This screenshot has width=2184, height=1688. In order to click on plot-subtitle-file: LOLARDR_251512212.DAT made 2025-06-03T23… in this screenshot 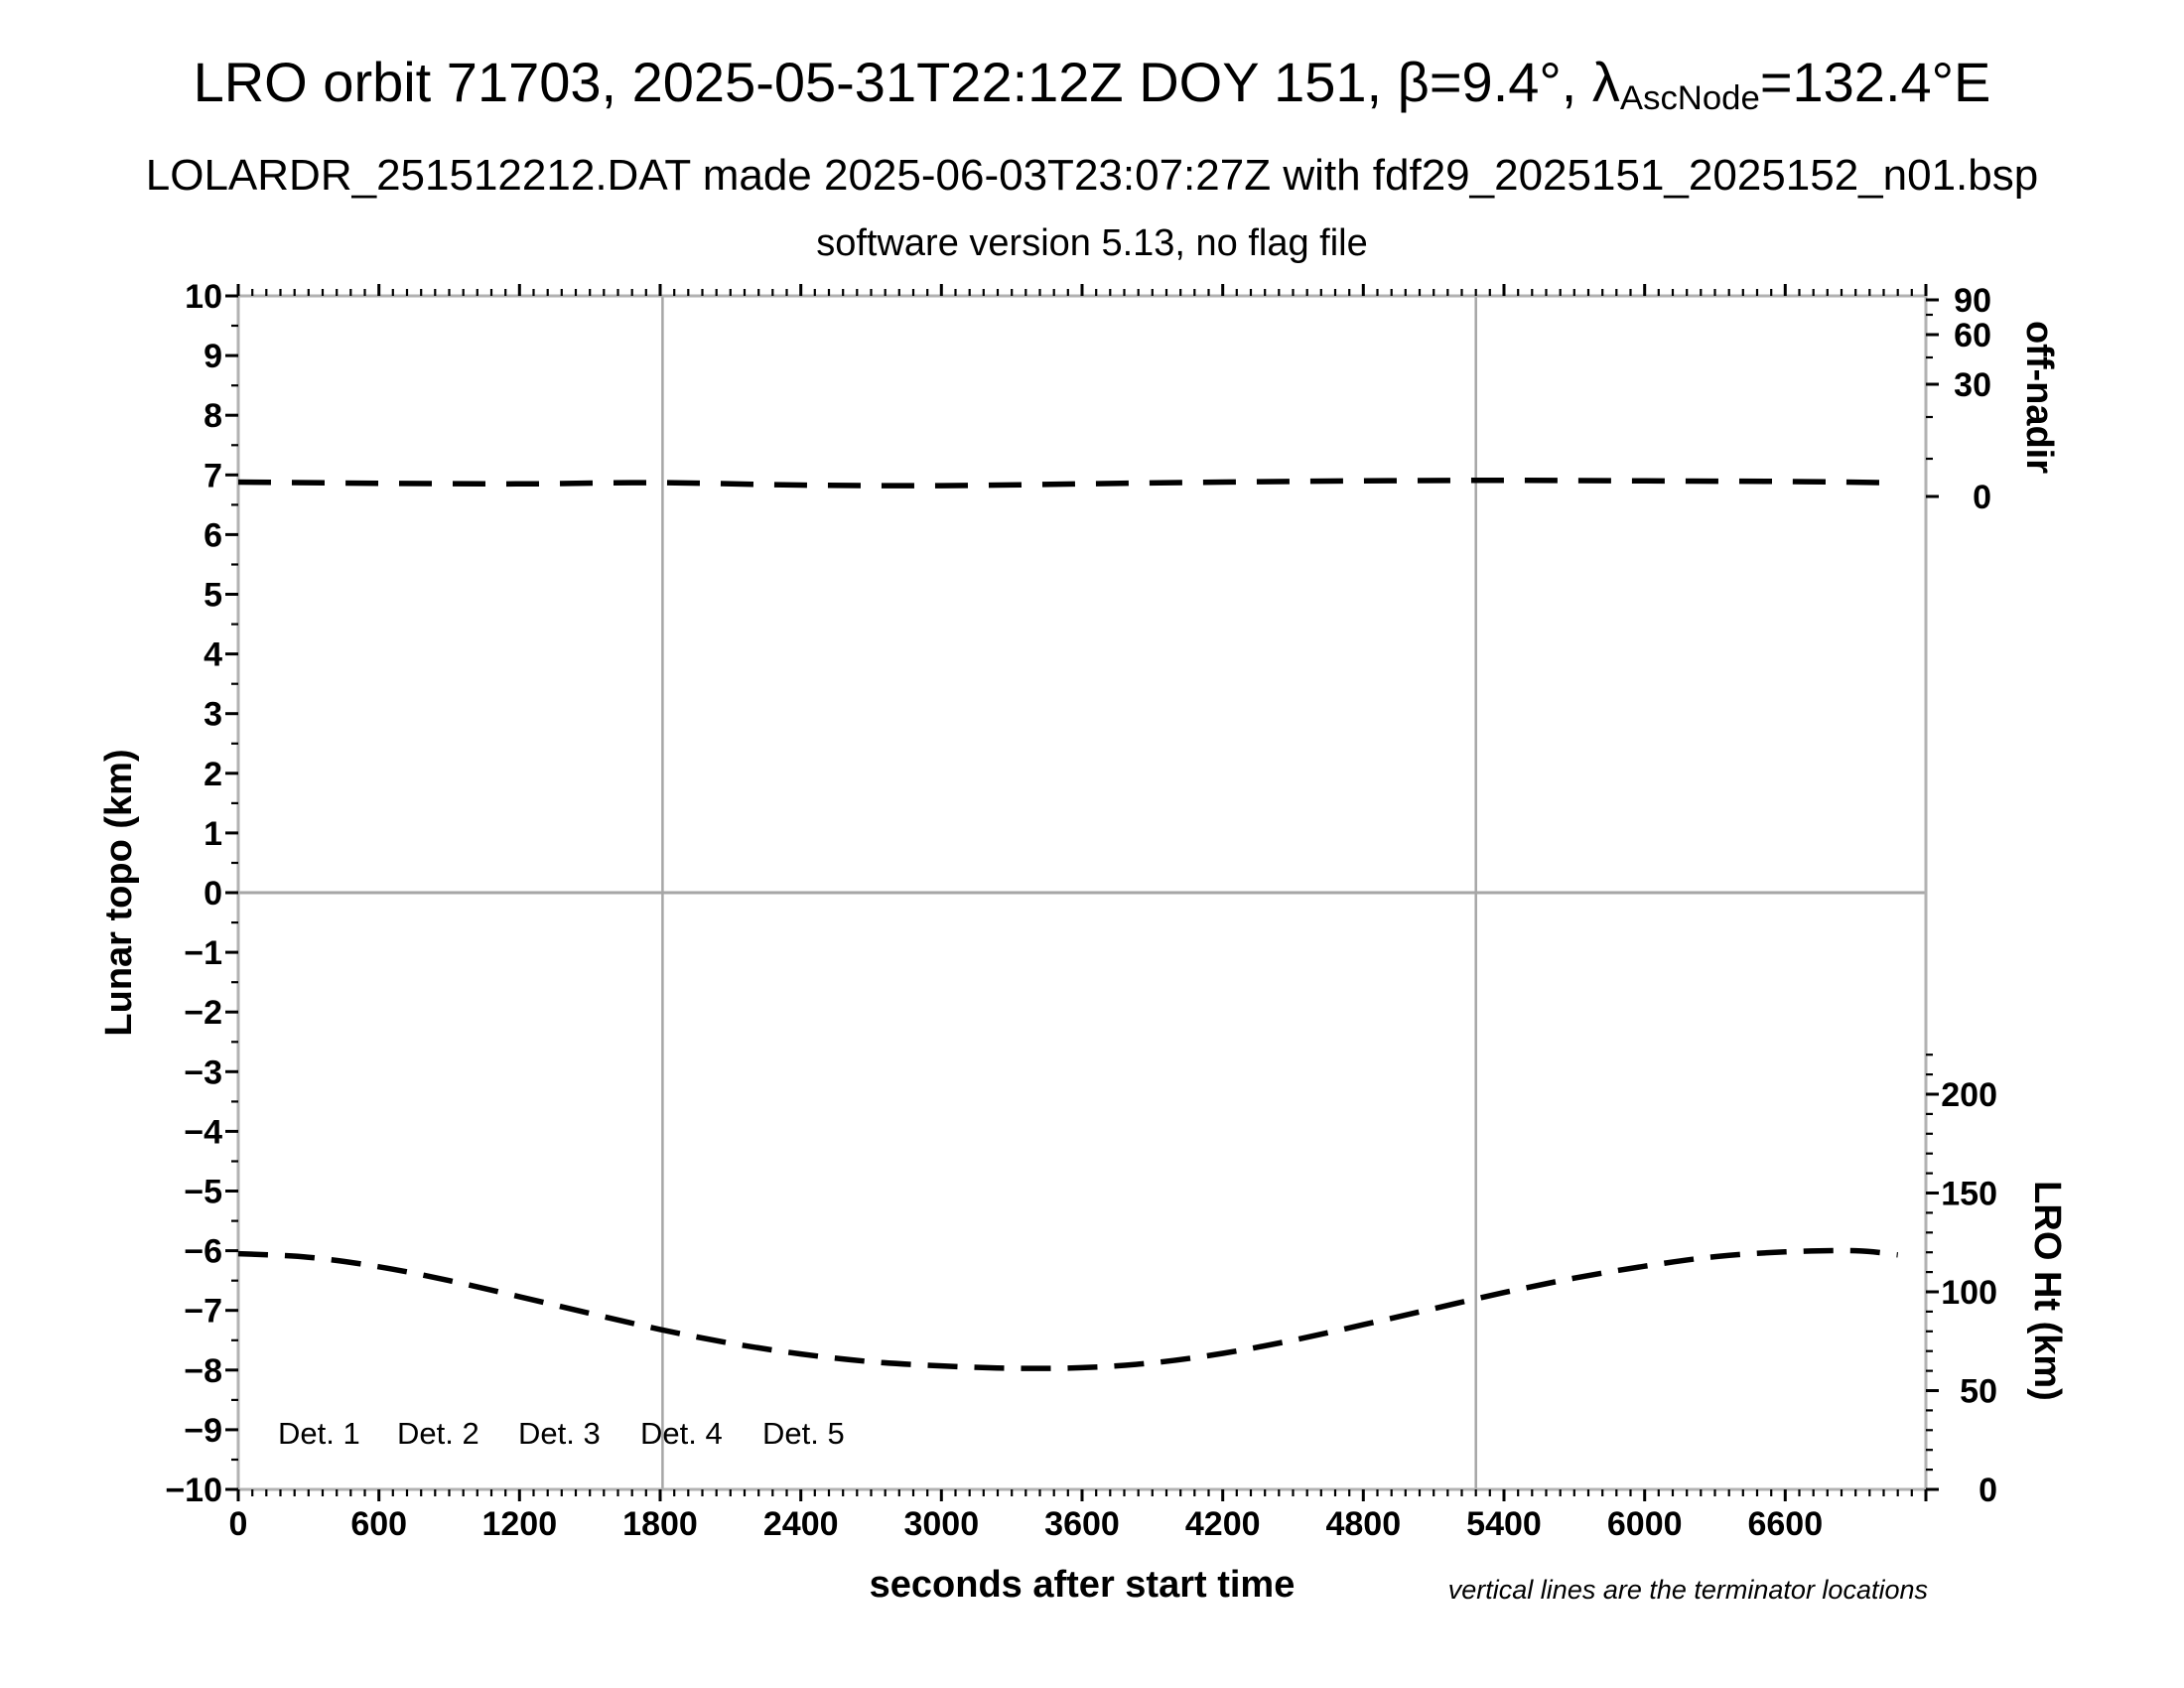, I will do `click(1092, 175)`.